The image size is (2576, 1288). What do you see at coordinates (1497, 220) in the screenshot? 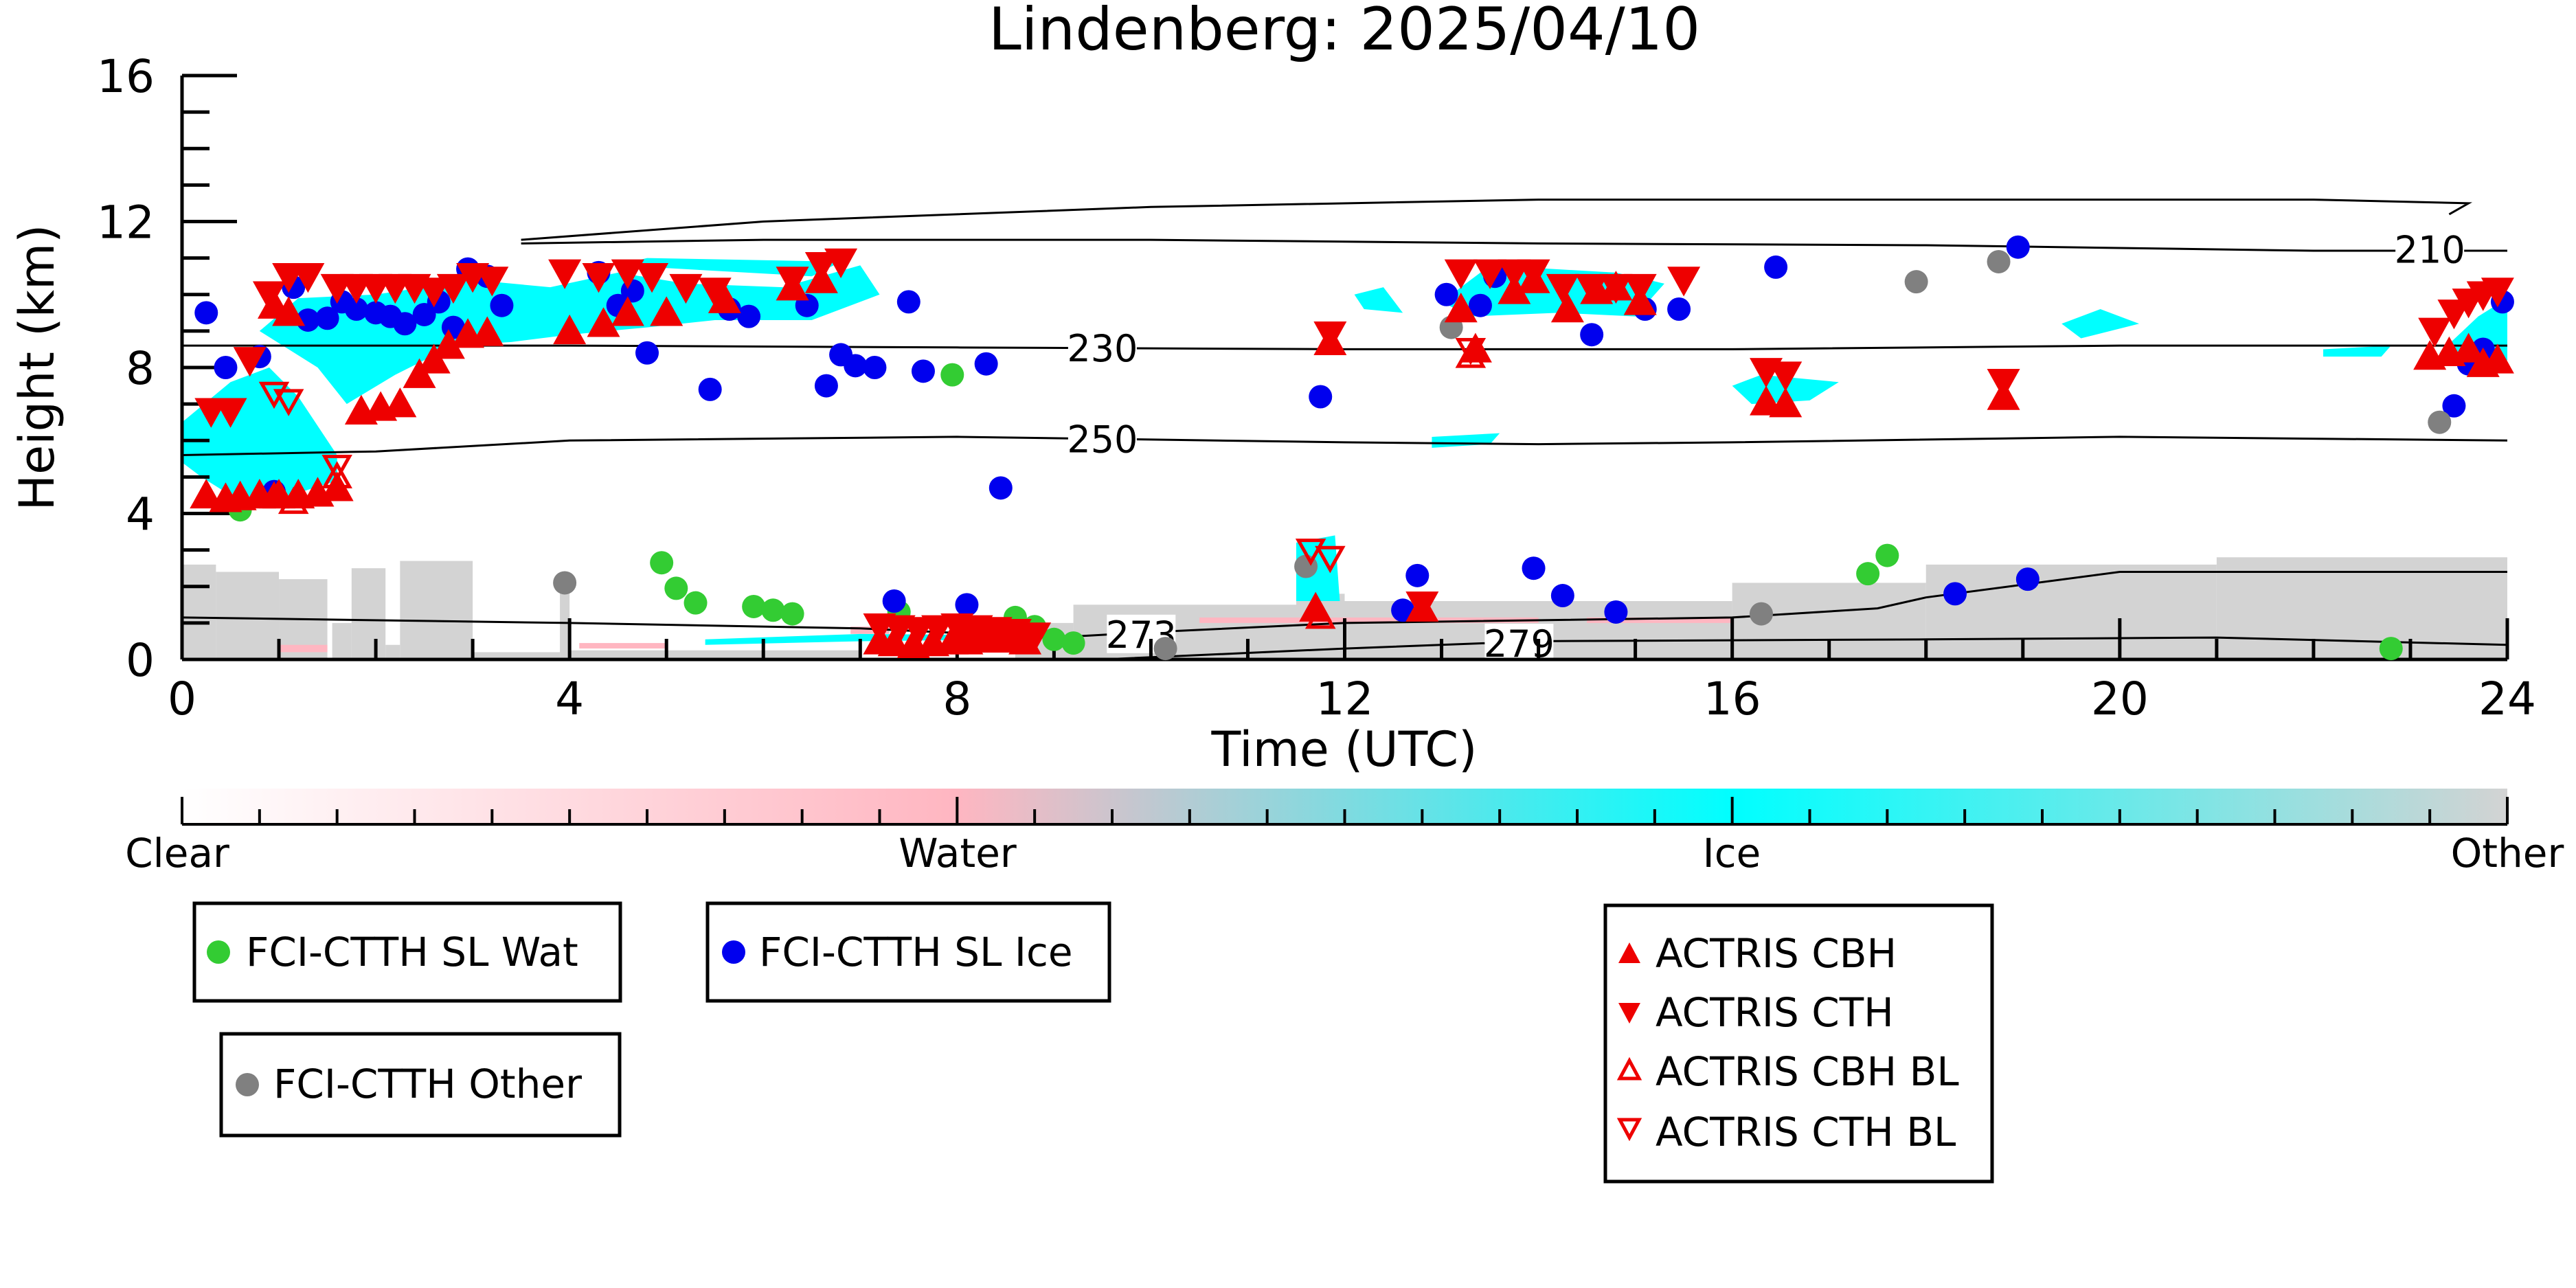
I see `tropopause-contour` at bounding box center [1497, 220].